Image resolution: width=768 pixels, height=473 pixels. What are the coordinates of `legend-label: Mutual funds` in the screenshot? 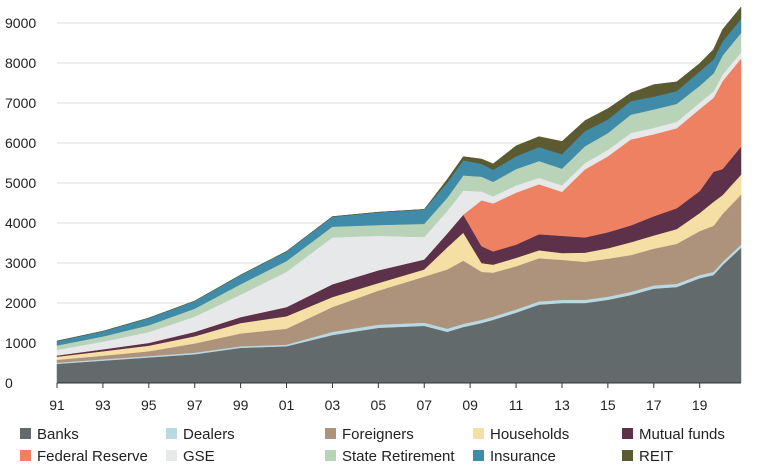 It's located at (682, 434).